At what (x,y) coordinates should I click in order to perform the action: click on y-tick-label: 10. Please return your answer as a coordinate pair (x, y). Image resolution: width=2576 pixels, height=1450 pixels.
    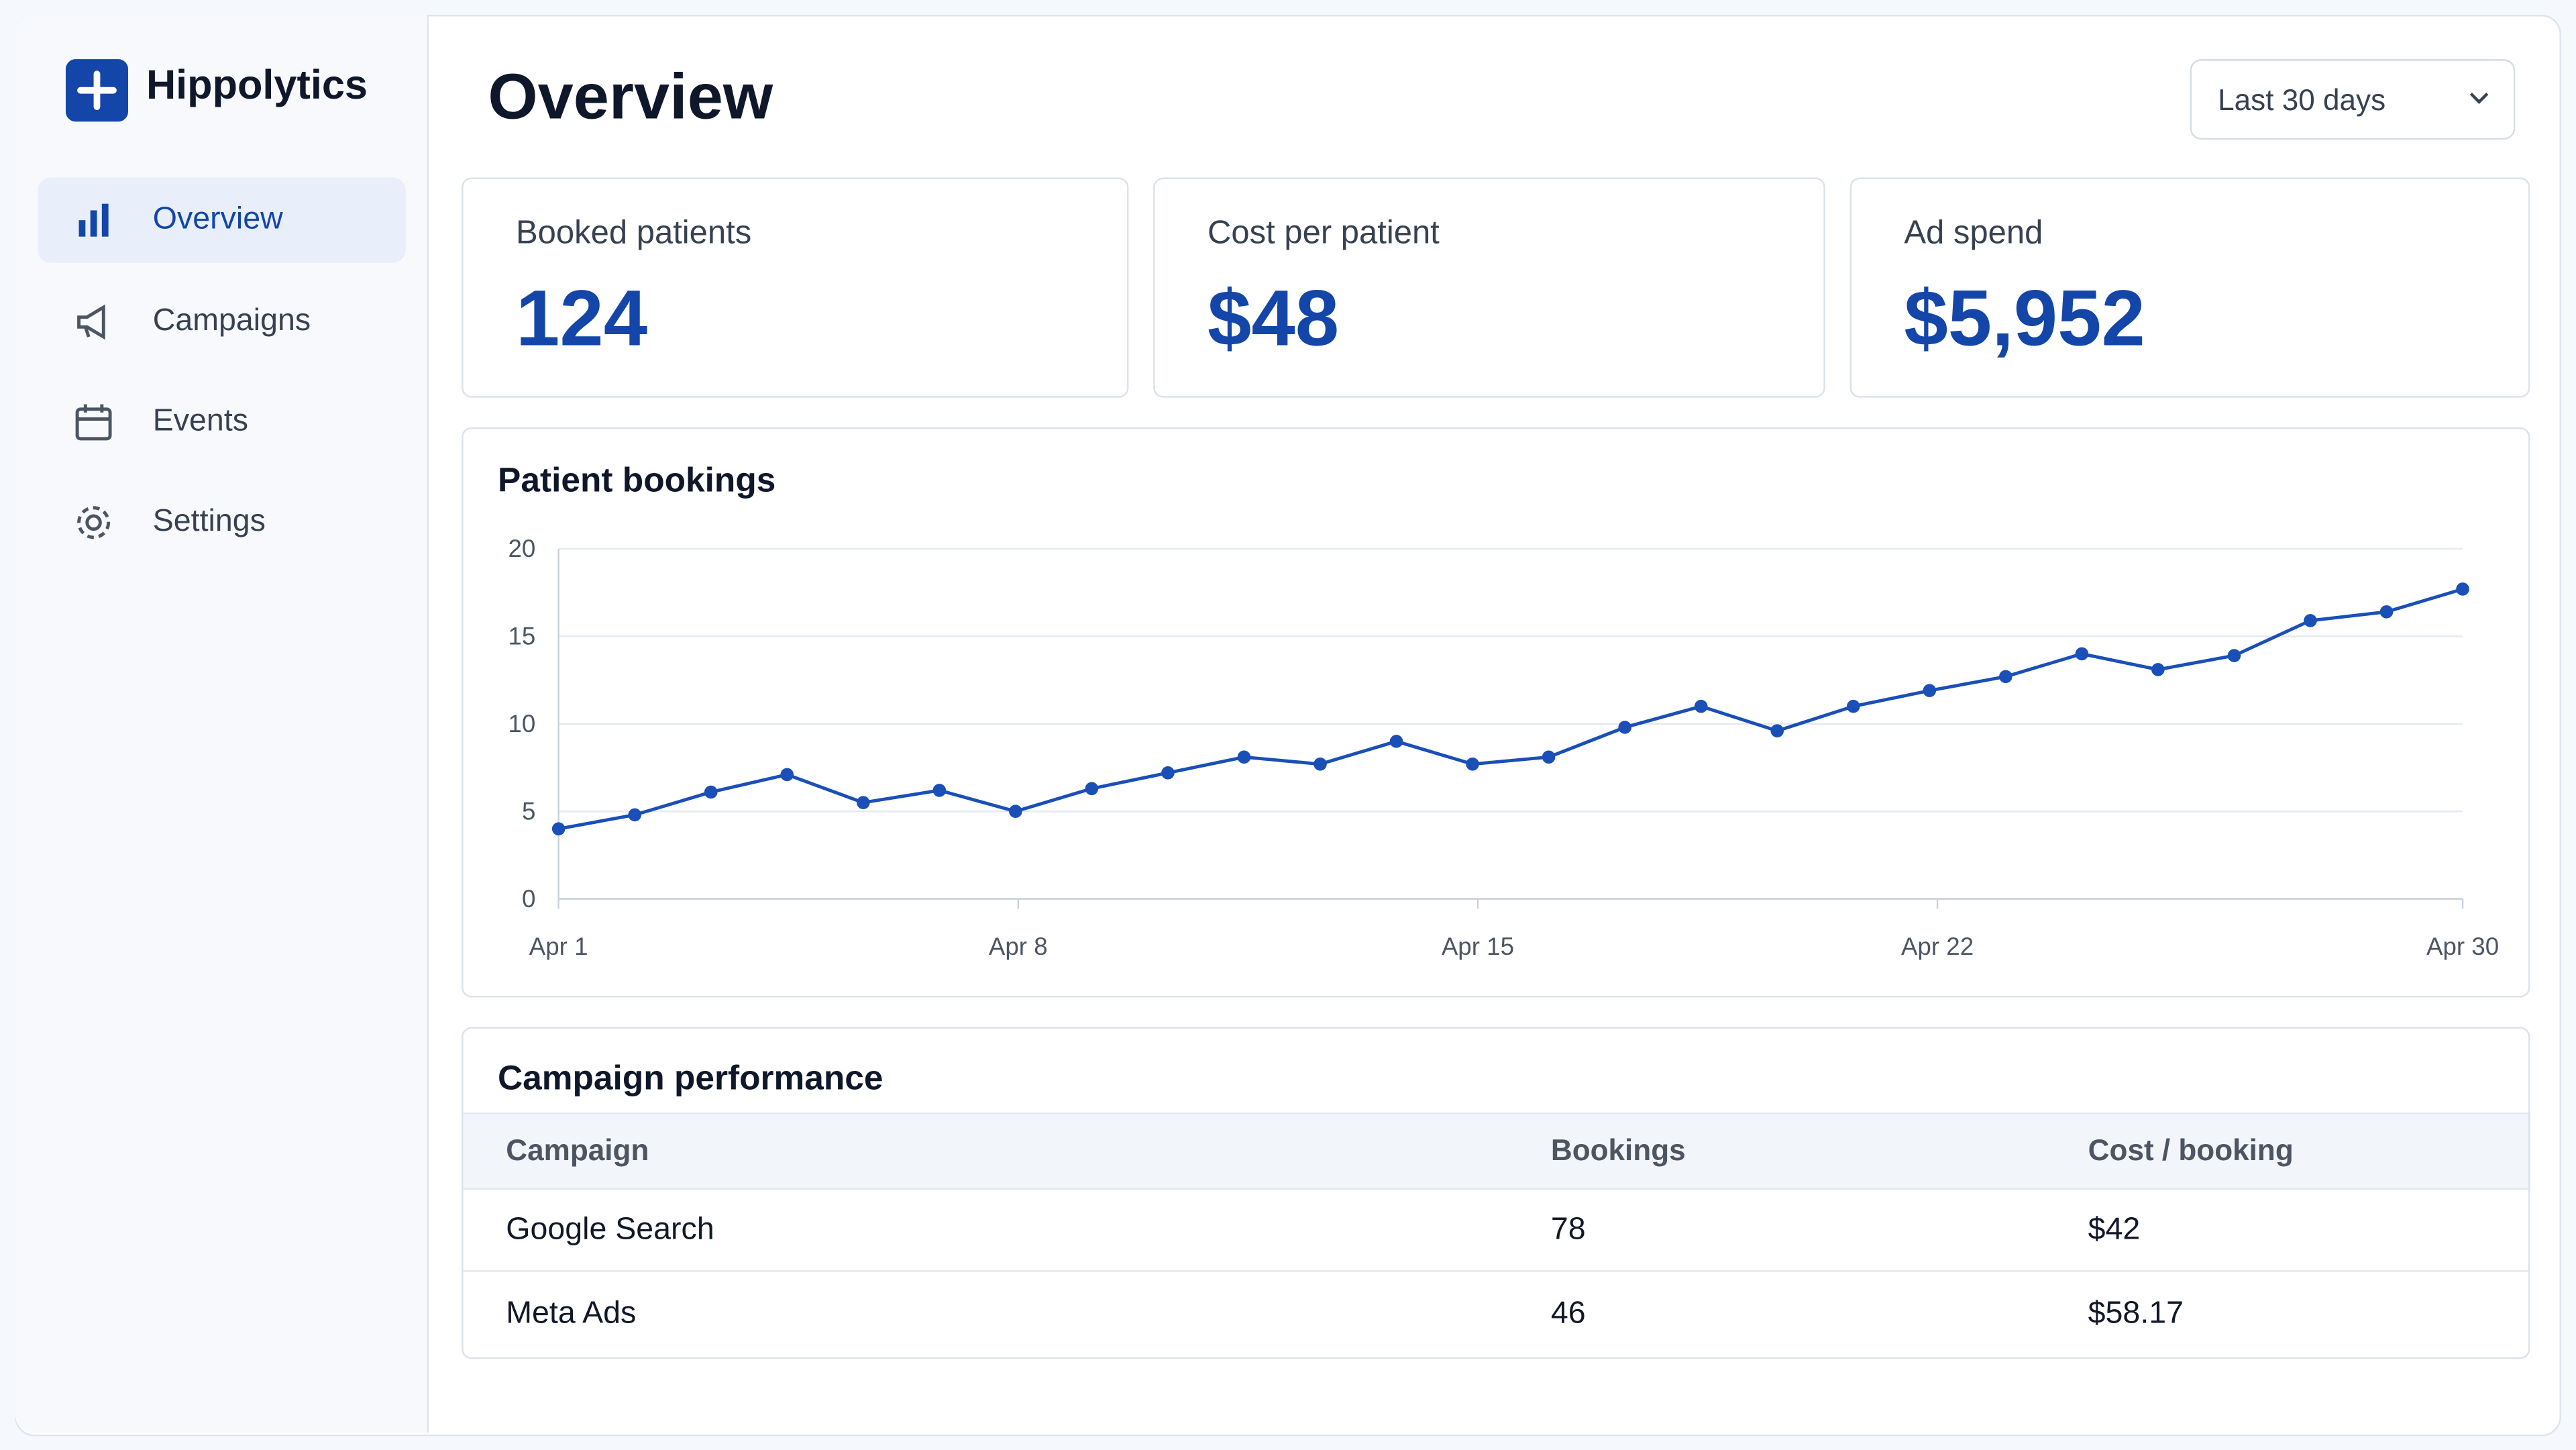
    Looking at the image, I should click on (522, 724).